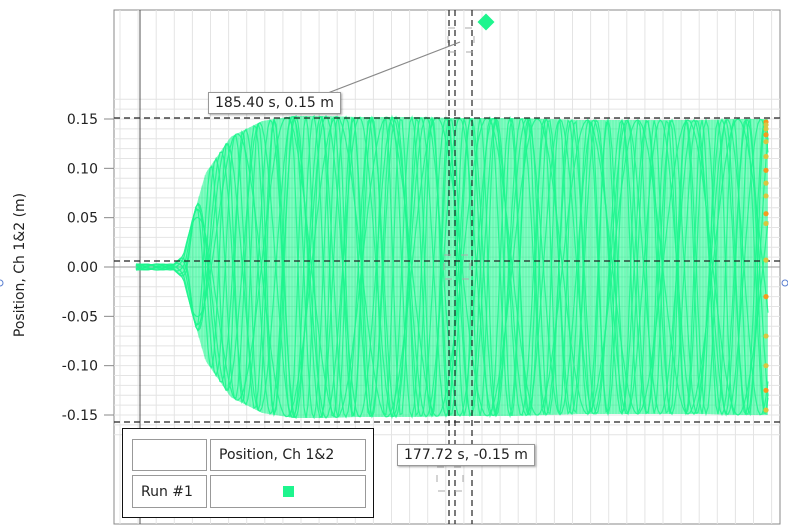  Describe the element at coordinates (20, 265) in the screenshot. I see `y-axis-label: Position, Ch 1&2 (m)` at that location.